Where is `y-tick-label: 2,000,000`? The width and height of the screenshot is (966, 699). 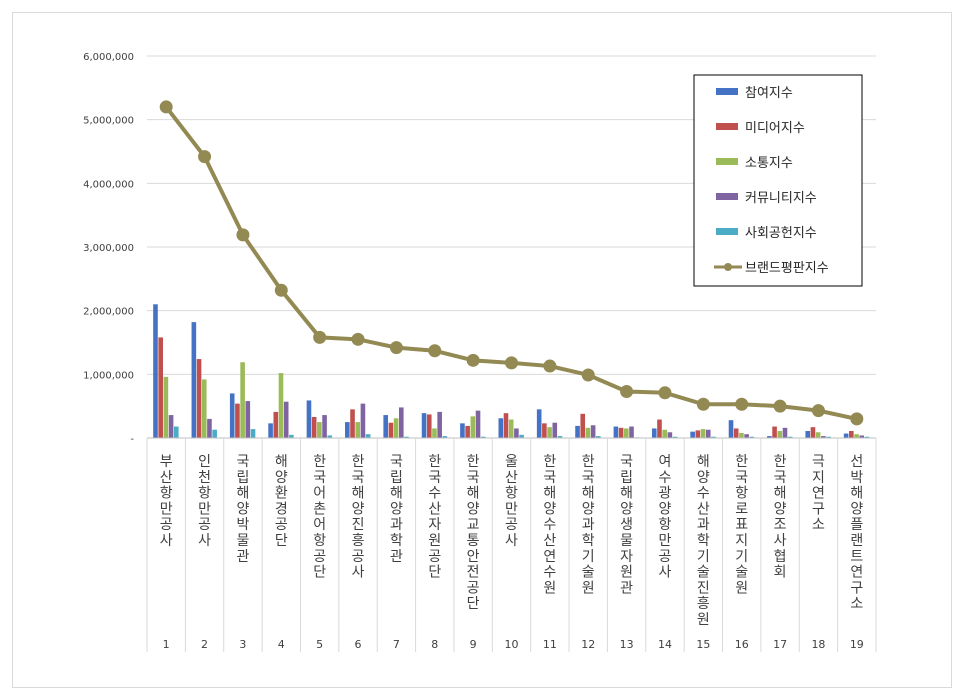
y-tick-label: 2,000,000 is located at coordinates (108, 312).